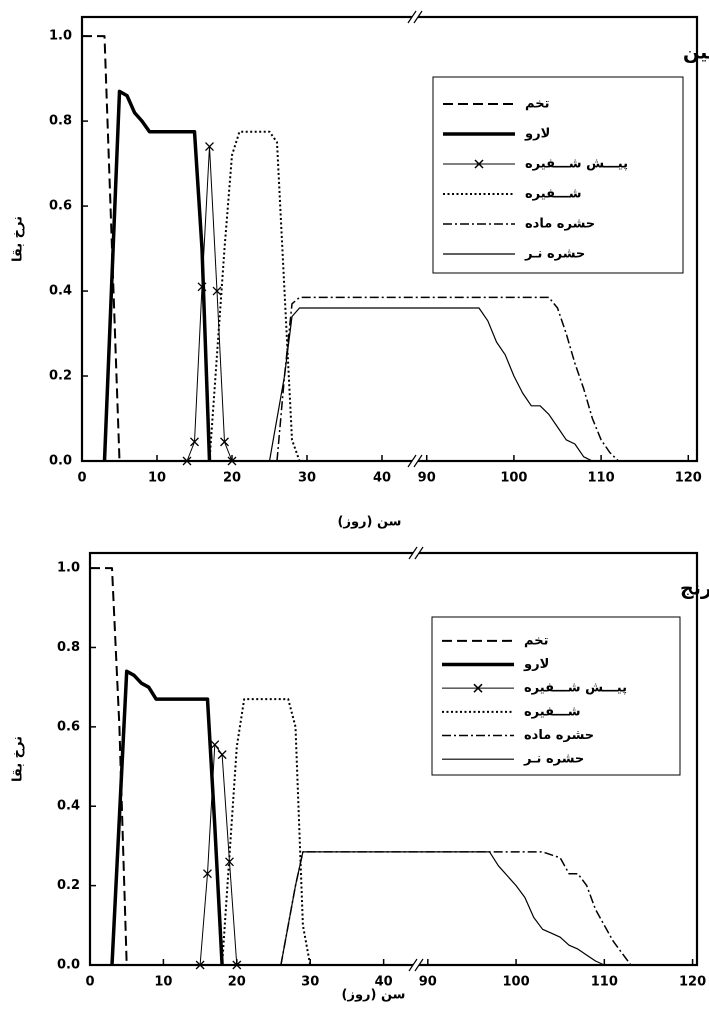 The image size is (709, 1012). What do you see at coordinates (696, 52) in the screenshot?
I see `chart-title: نـــارنگی کلمــــانتین` at bounding box center [696, 52].